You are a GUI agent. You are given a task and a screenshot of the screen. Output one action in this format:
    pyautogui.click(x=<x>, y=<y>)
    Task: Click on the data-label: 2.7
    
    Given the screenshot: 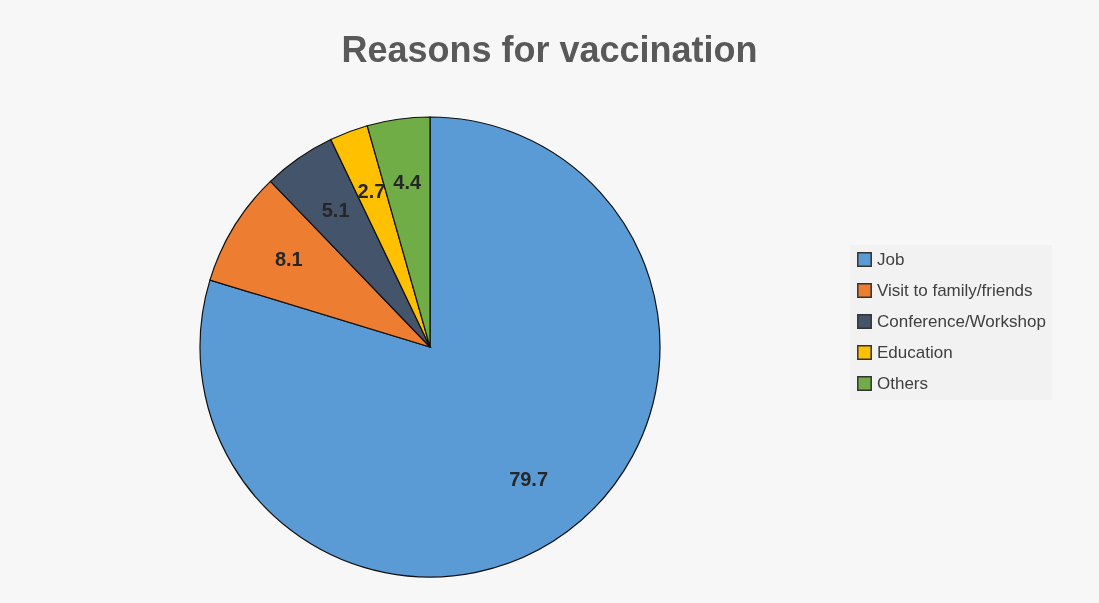 What is the action you would take?
    pyautogui.click(x=371, y=191)
    